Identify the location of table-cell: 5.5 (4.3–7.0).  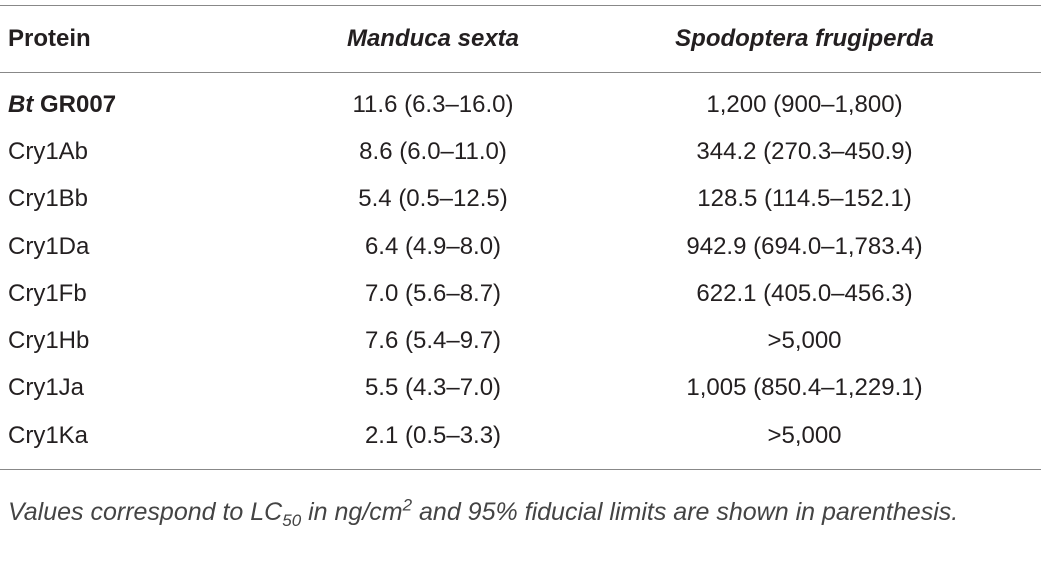
(433, 388).